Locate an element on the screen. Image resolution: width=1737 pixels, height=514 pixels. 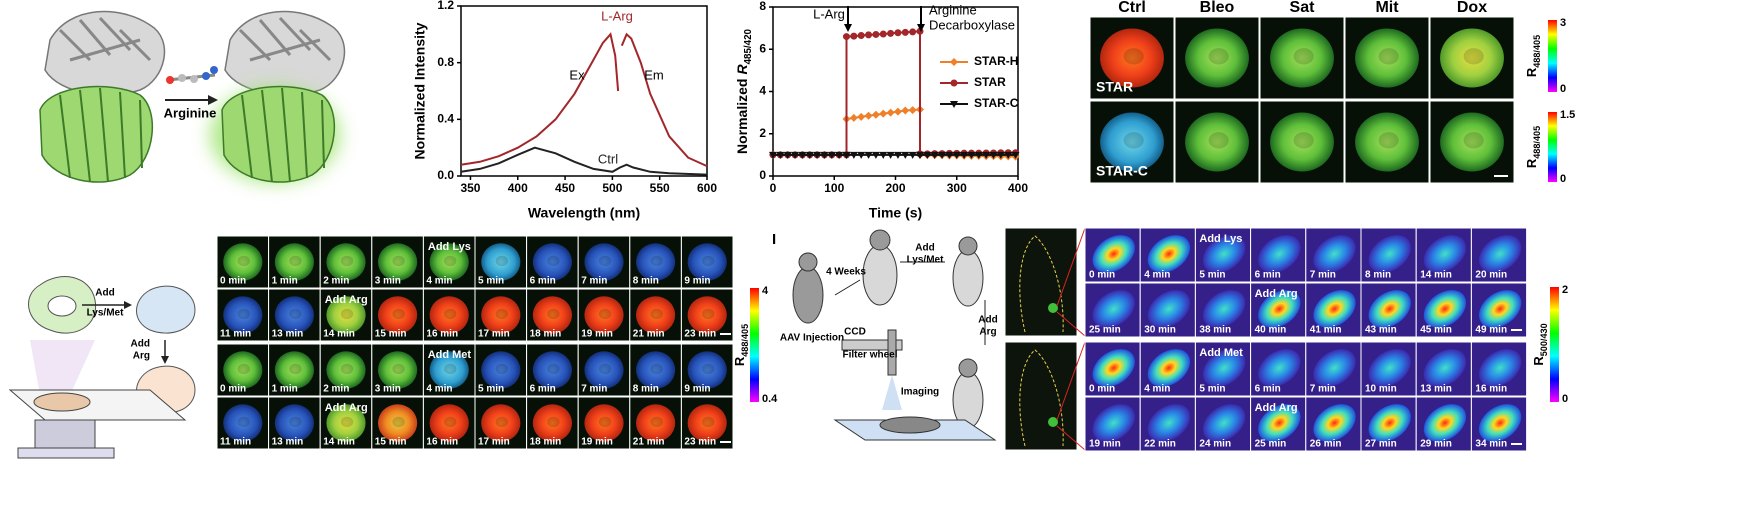
x-tick-label: 350 is located at coordinates (470, 188).